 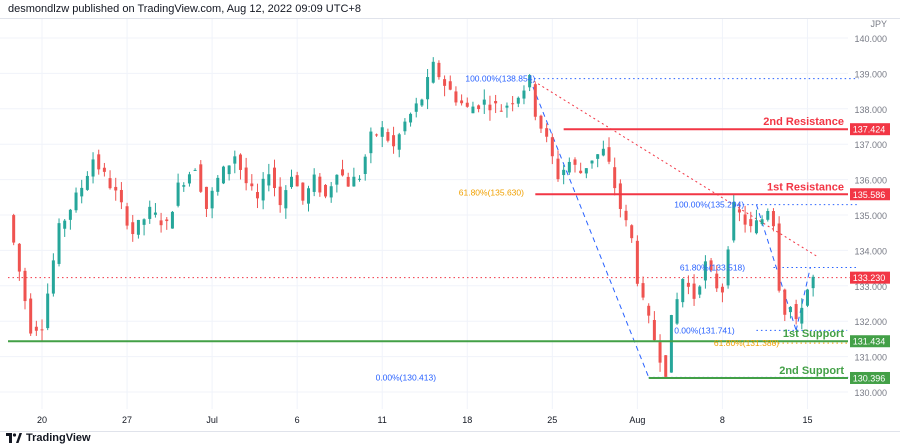 What do you see at coordinates (870, 39) in the screenshot?
I see `y-tick-label: 140.000` at bounding box center [870, 39].